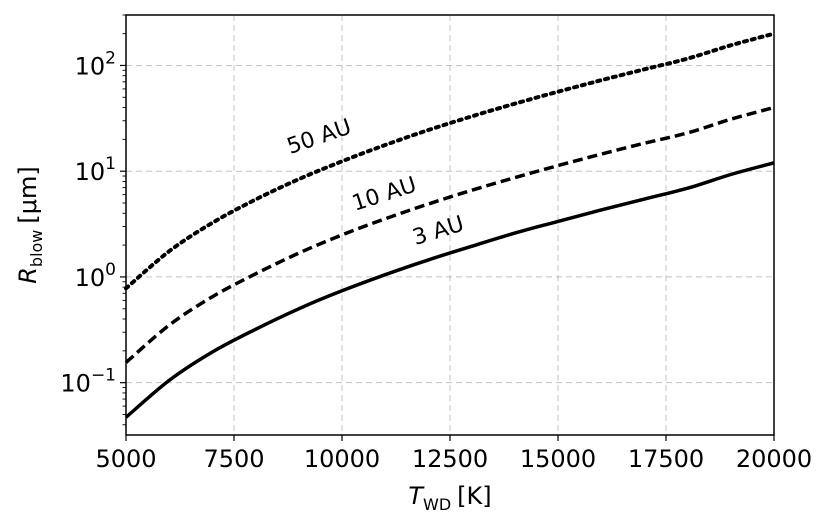 This screenshot has height=524, width=831. I want to click on x-tick-label: 7500, so click(233, 459).